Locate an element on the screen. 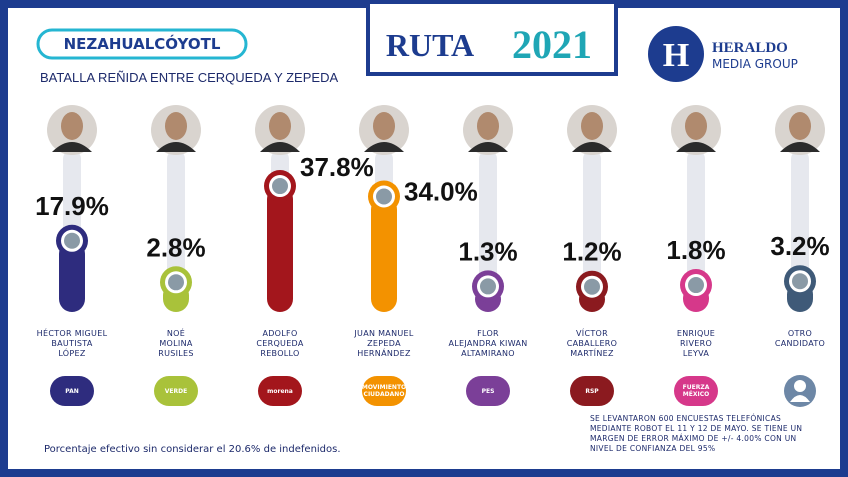  candidate-name: ADOLFO CERQUEDA REBOLLO is located at coordinates (280, 343).